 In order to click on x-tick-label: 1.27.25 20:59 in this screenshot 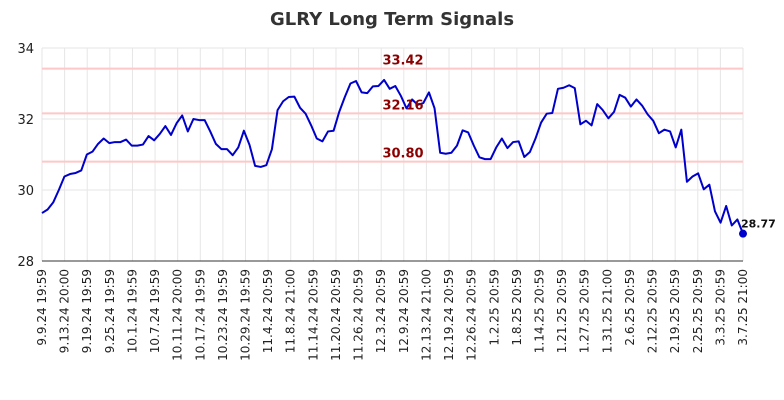, I will do `click(585, 311)`.